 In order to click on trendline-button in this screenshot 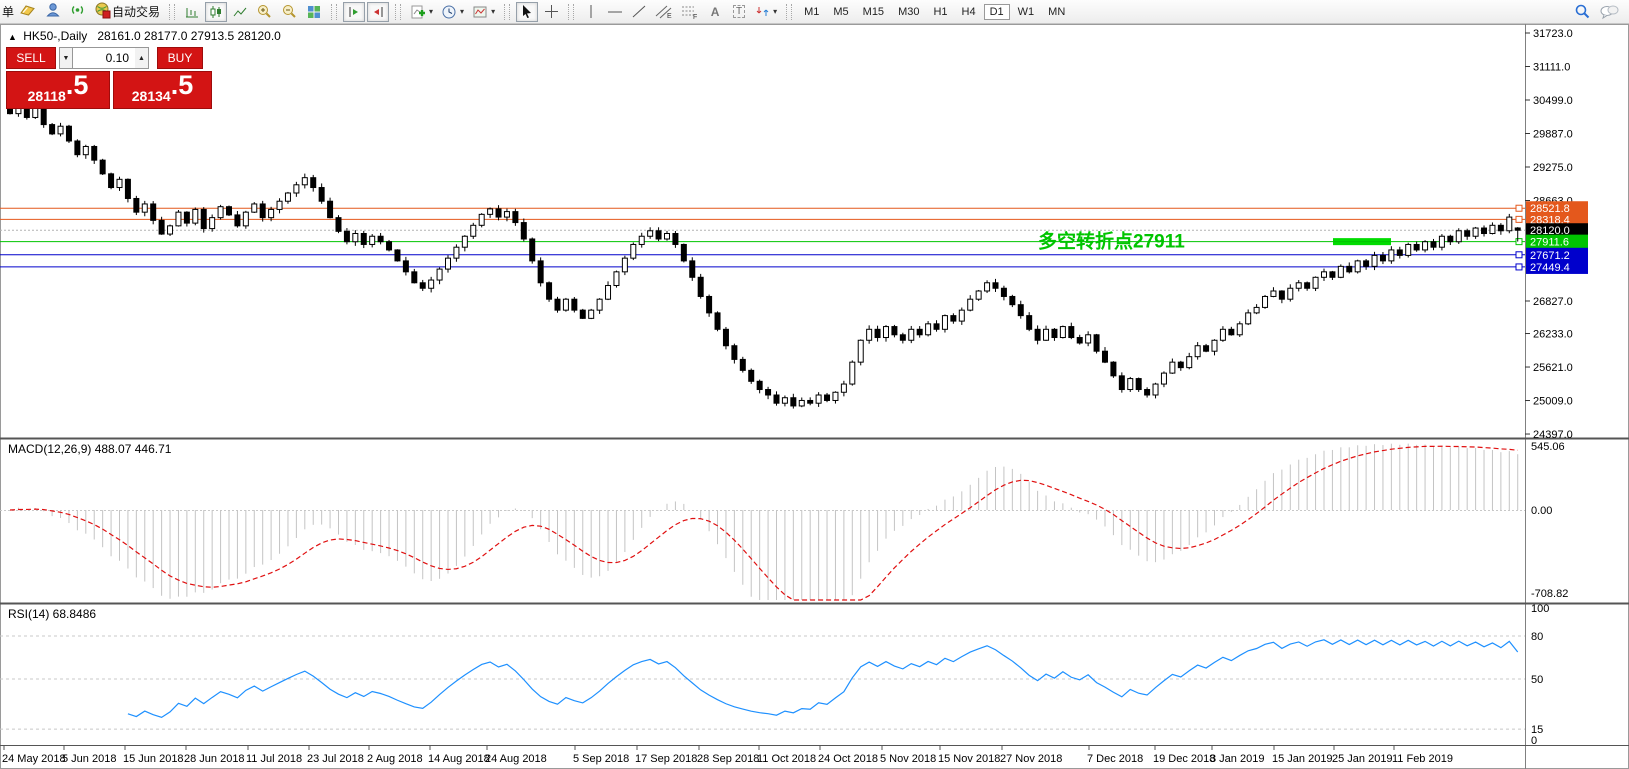, I will do `click(639, 12)`.